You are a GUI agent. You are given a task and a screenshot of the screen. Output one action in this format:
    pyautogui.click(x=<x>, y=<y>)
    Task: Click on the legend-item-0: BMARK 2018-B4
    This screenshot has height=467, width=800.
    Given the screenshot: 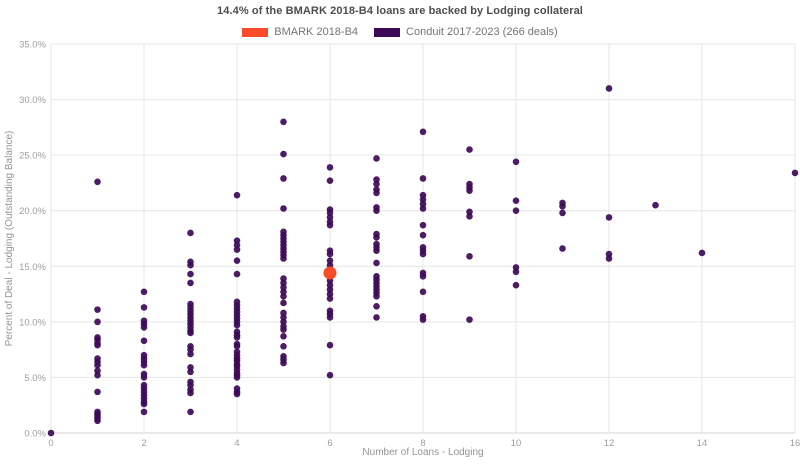 What is the action you would take?
    pyautogui.click(x=300, y=32)
    